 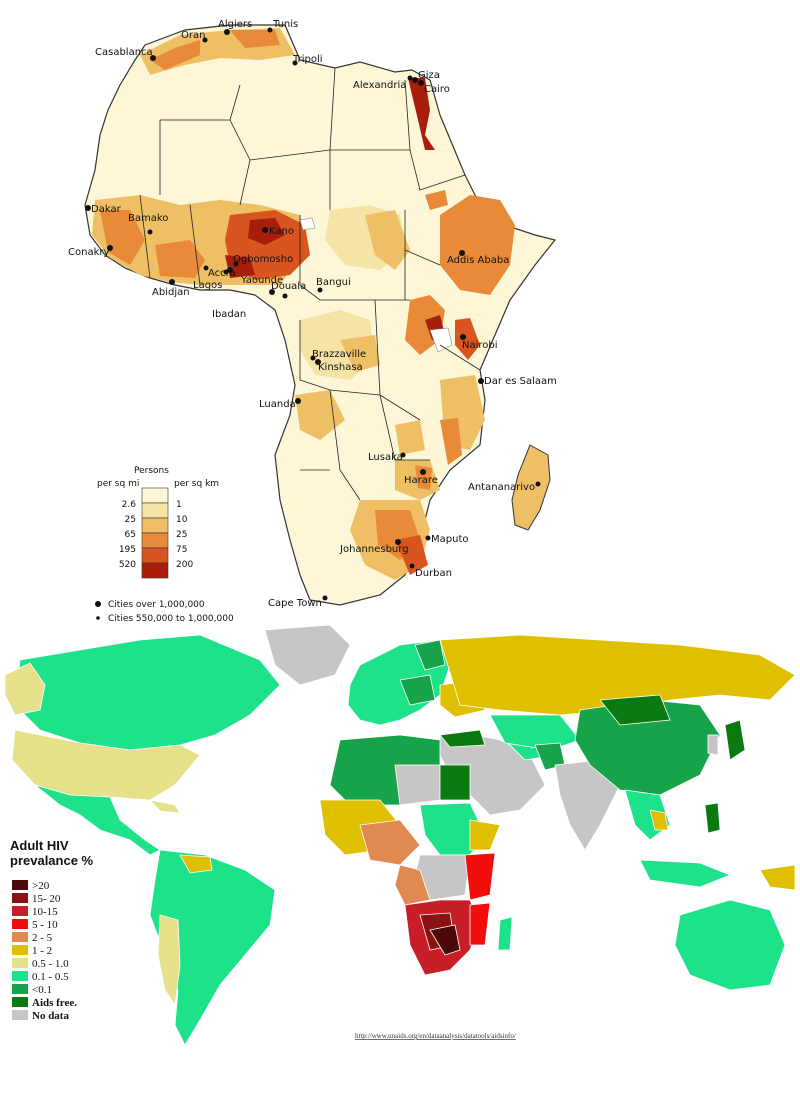 What do you see at coordinates (421, 480) in the screenshot?
I see `city-label: Harare` at bounding box center [421, 480].